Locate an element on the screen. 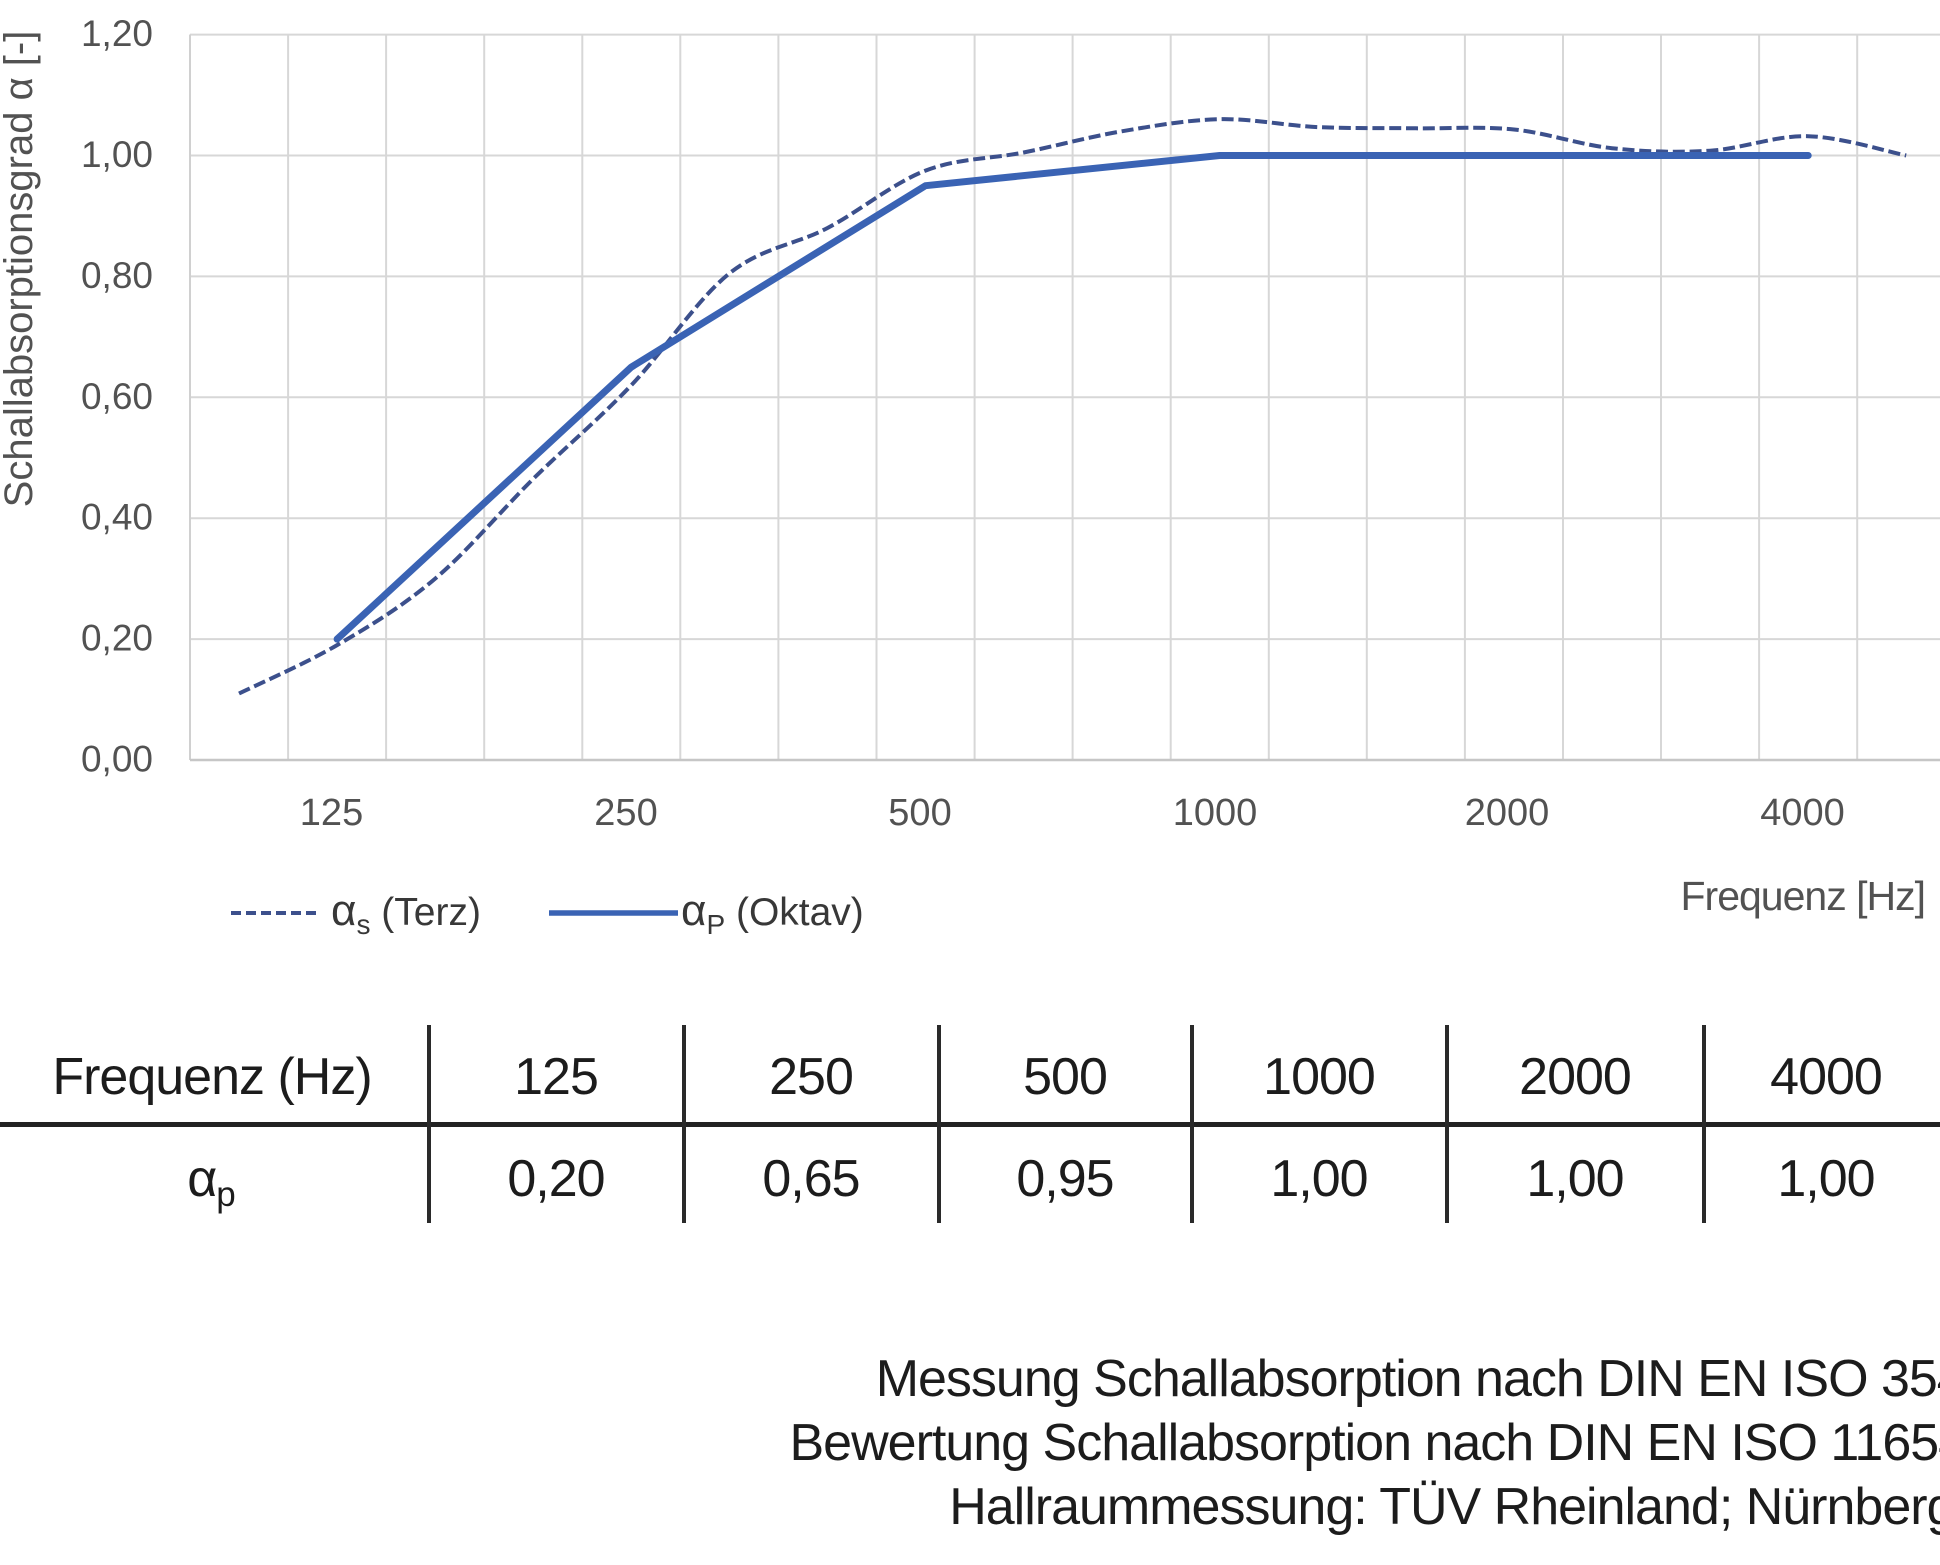 This screenshot has height=1565, width=1940. svg-text: 0,65 is located at coordinates (810, 1179).